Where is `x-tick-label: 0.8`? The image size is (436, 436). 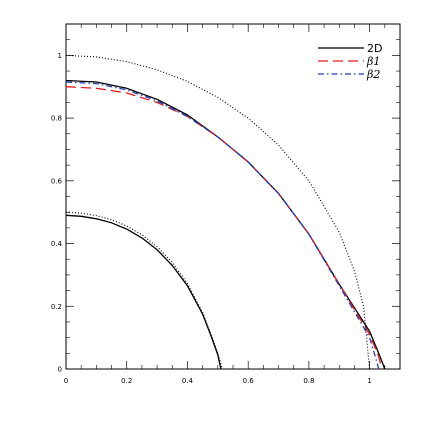 x-tick-label: 0.8 is located at coordinates (308, 381).